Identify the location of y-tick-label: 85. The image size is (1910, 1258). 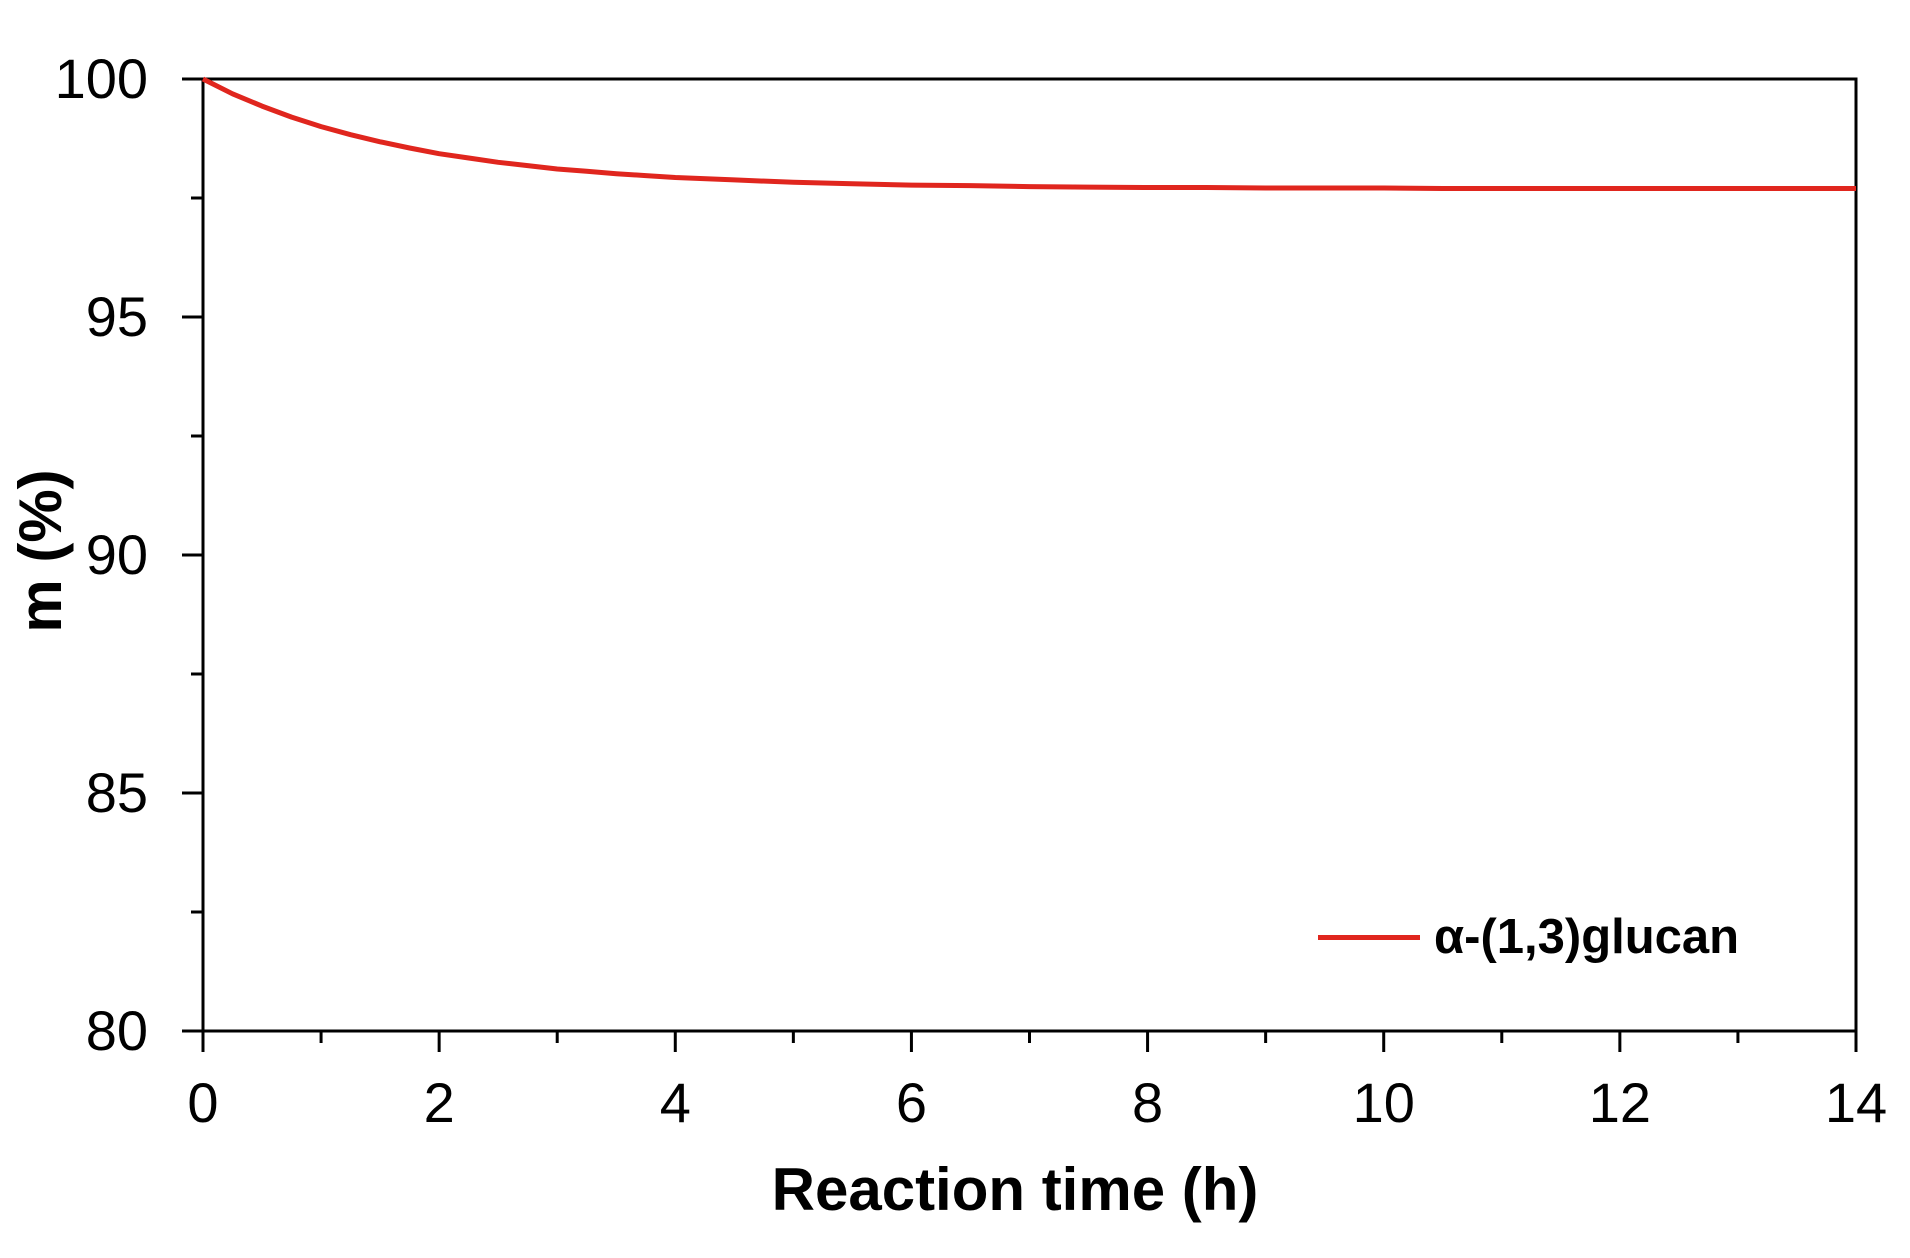
(117, 792).